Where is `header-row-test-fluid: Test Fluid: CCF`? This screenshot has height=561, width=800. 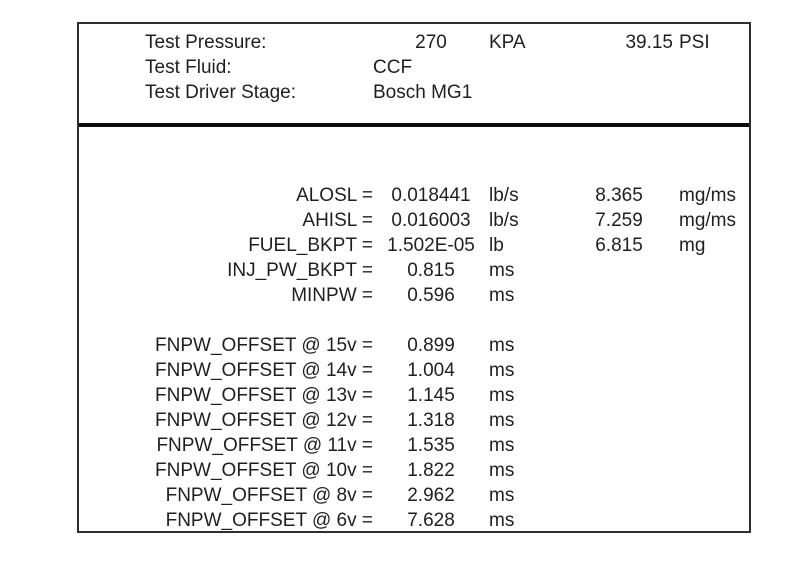 header-row-test-fluid: Test Fluid: CCF is located at coordinates (414, 67).